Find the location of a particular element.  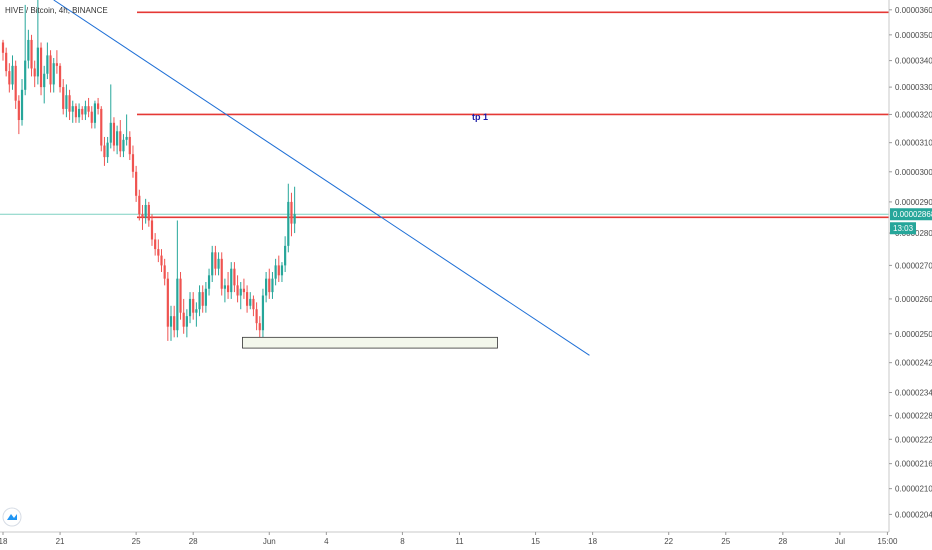

last-price-badge is located at coordinates (911, 214).